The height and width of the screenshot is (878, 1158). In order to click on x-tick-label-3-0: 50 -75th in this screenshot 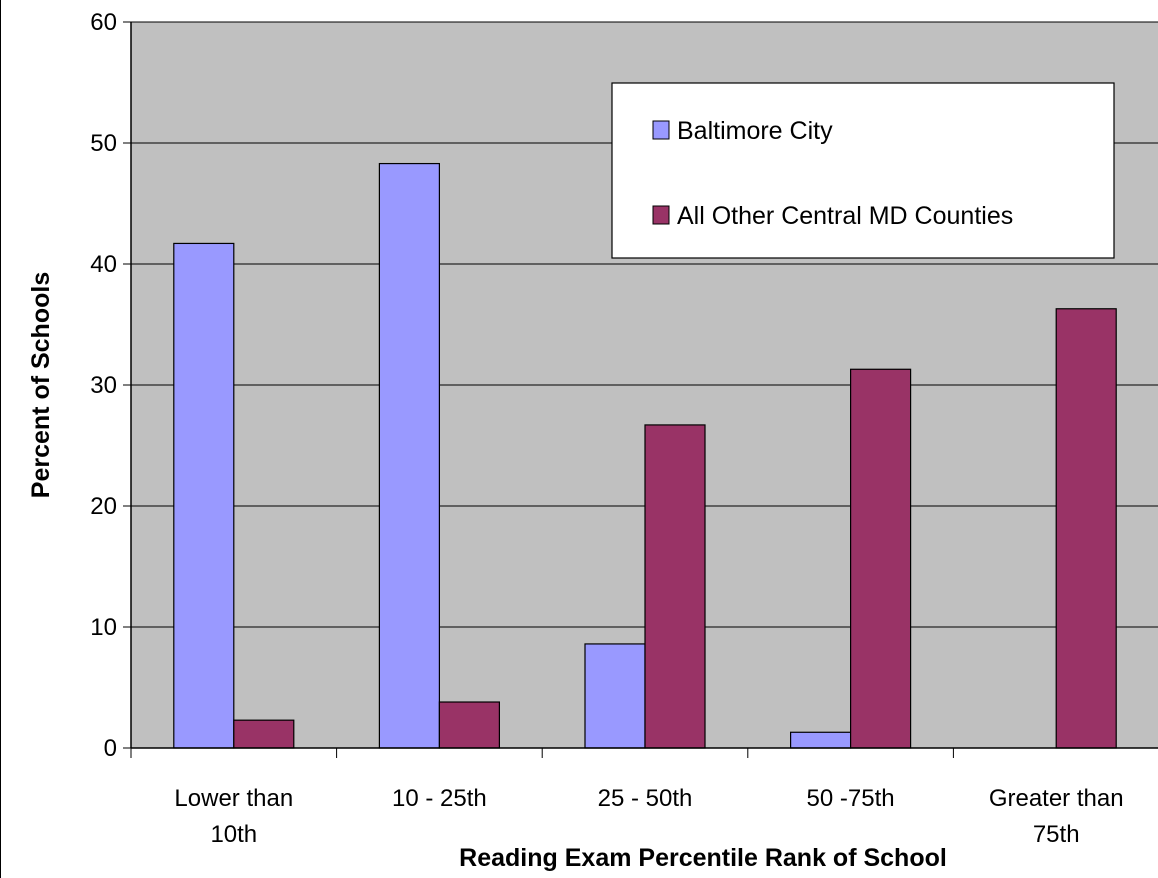, I will do `click(851, 798)`.